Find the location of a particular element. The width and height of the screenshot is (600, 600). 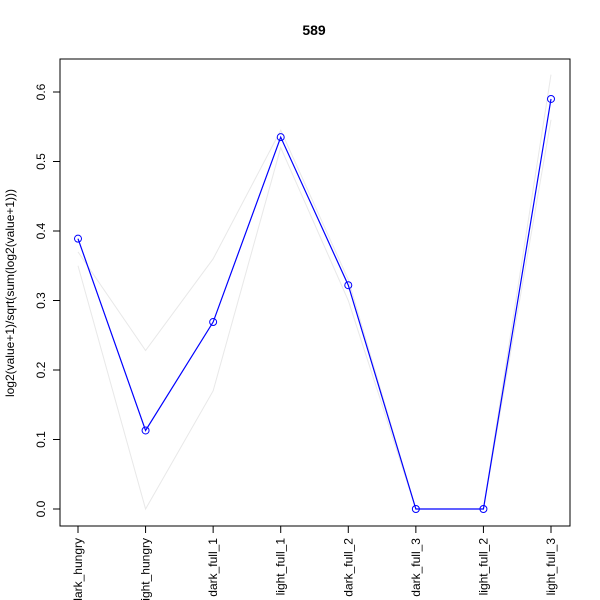

y-axis: 0.0 0.1 0.2 0.3 0.4 0.5 0.6 is located at coordinates (47, 300).